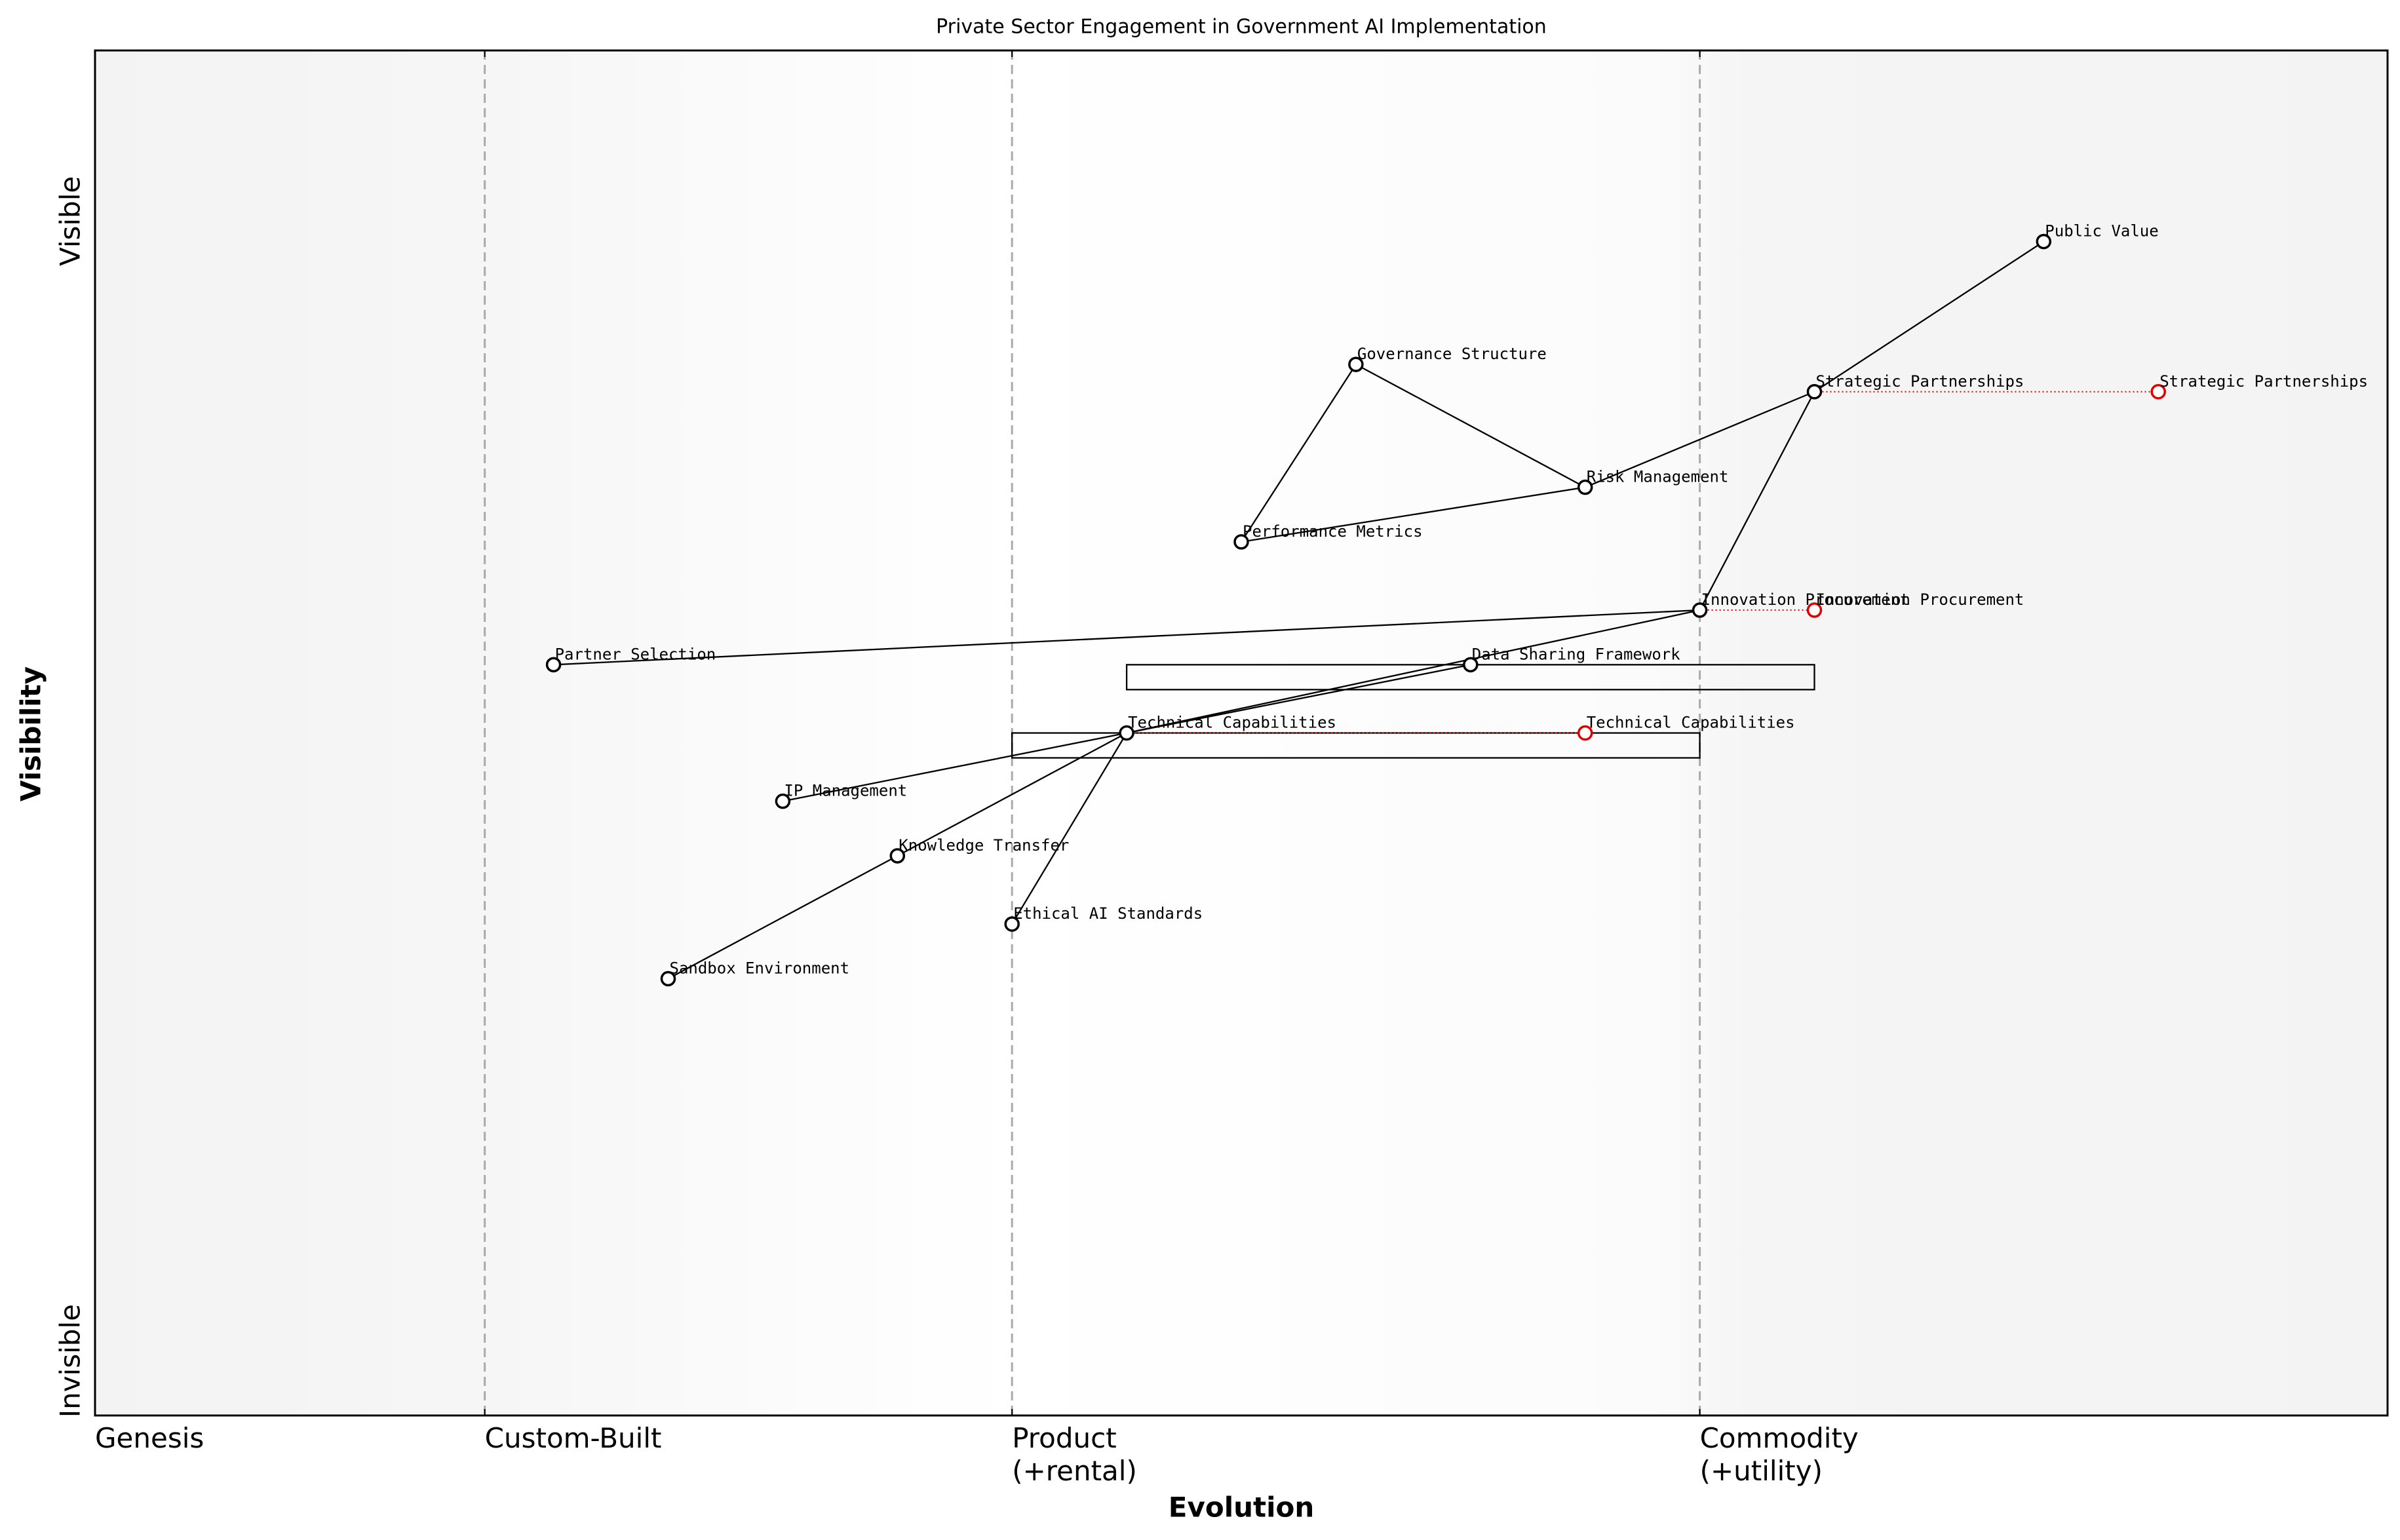  Describe the element at coordinates (1920, 381) in the screenshot. I see `component-label: Strategic Partnerships` at that location.